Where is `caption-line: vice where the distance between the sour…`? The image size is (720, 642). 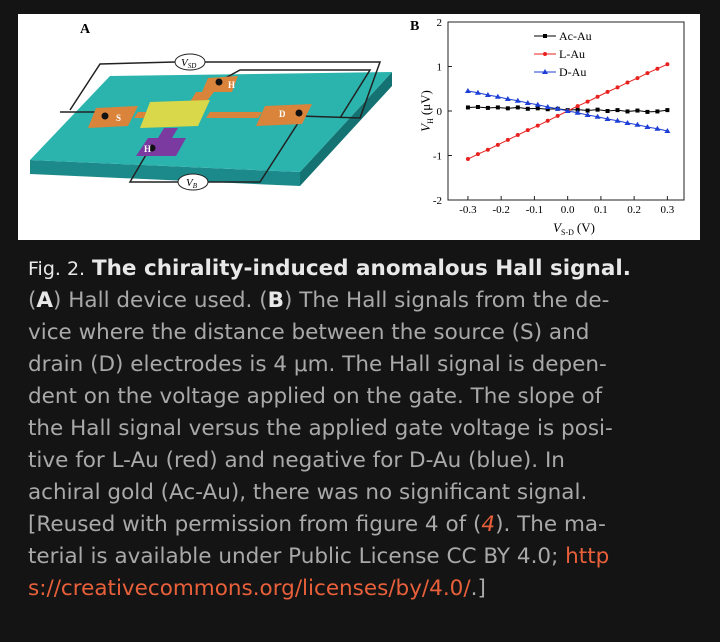
caption-line: vice where the distance between the sour… is located at coordinates (309, 332).